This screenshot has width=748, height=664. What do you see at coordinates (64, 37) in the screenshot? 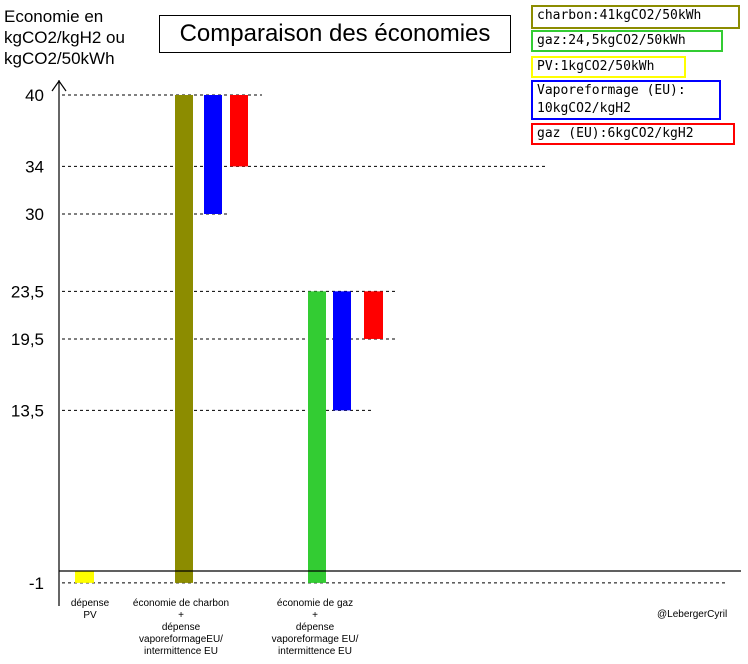
I see `y-axis-label: Economie en kgCO2/kgH2 ou kgCO2/50kWh` at bounding box center [64, 37].